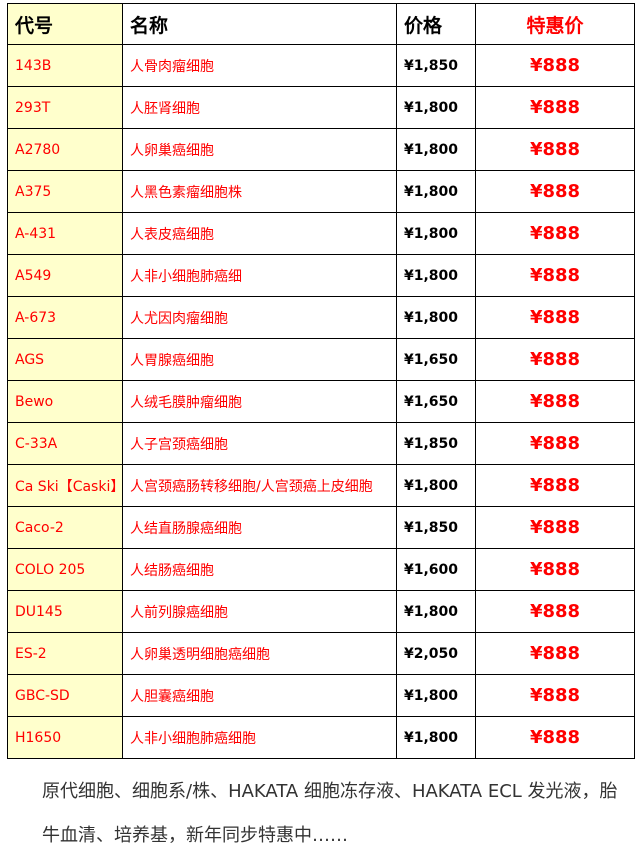 The width and height of the screenshot is (640, 858). I want to click on cell-name: 人胚肾细胞, so click(259, 107).